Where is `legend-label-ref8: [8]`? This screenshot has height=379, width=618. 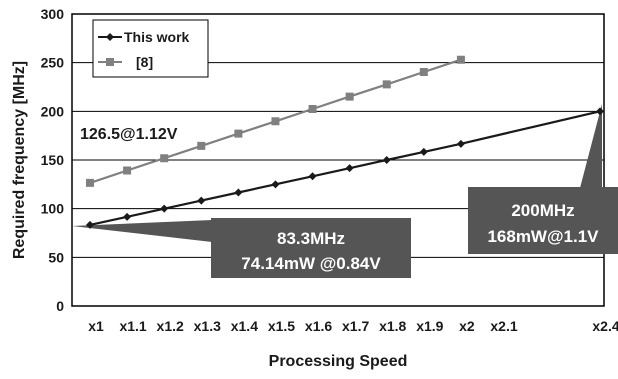 legend-label-ref8: [8] is located at coordinates (144, 62).